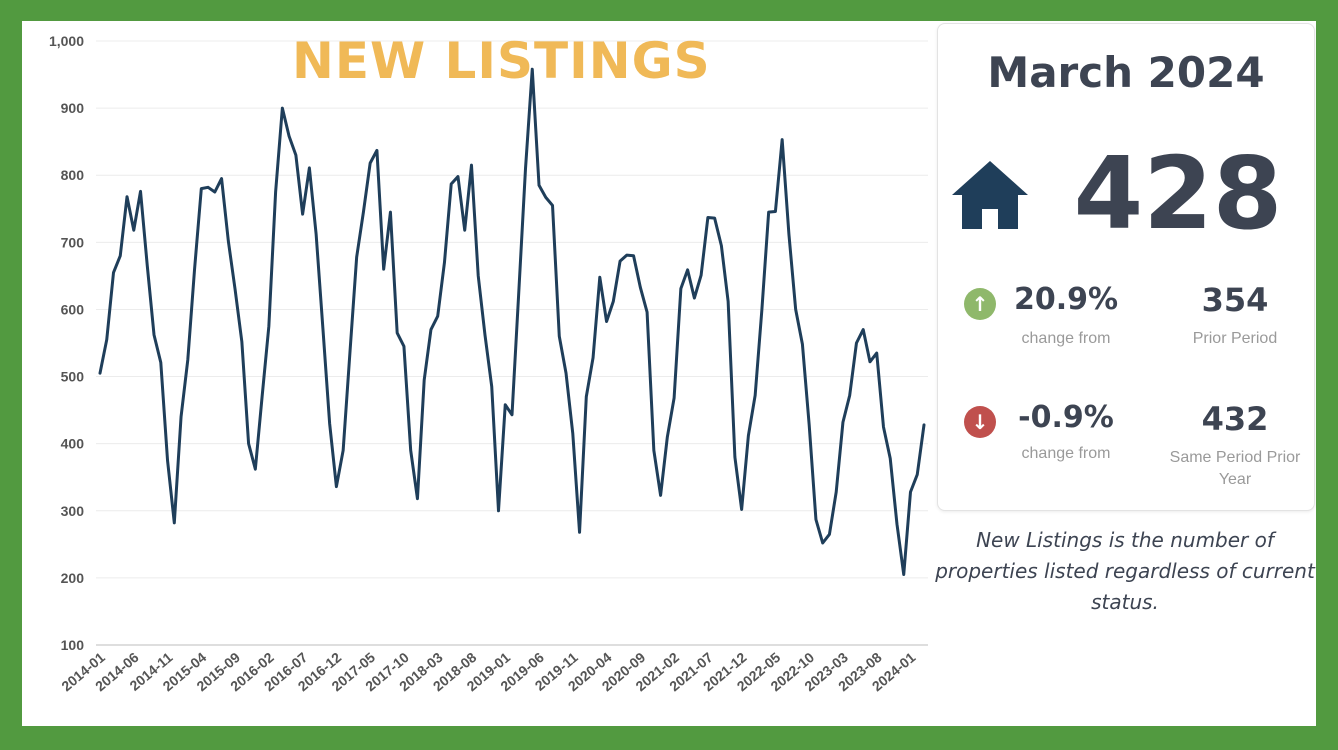 The height and width of the screenshot is (750, 1338). Describe the element at coordinates (66, 41) in the screenshot. I see `y-tick-label: 1,000` at that location.